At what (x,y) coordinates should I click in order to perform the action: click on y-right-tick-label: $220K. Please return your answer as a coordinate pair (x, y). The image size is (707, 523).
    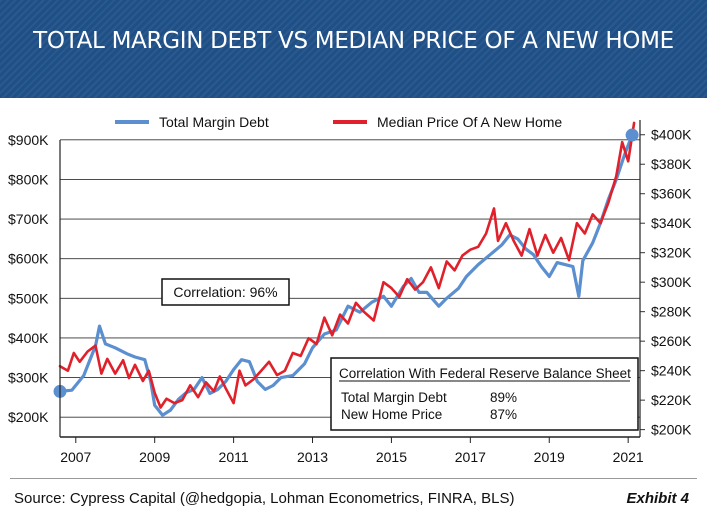
    Looking at the image, I should click on (671, 400).